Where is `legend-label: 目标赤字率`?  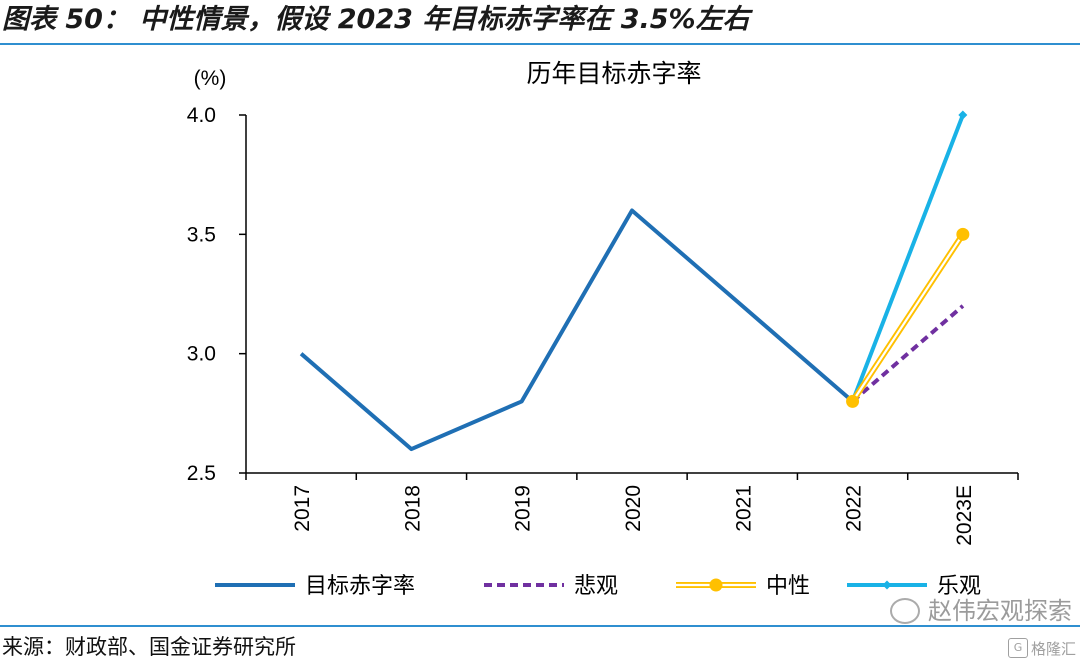
legend-label: 目标赤字率 is located at coordinates (360, 586).